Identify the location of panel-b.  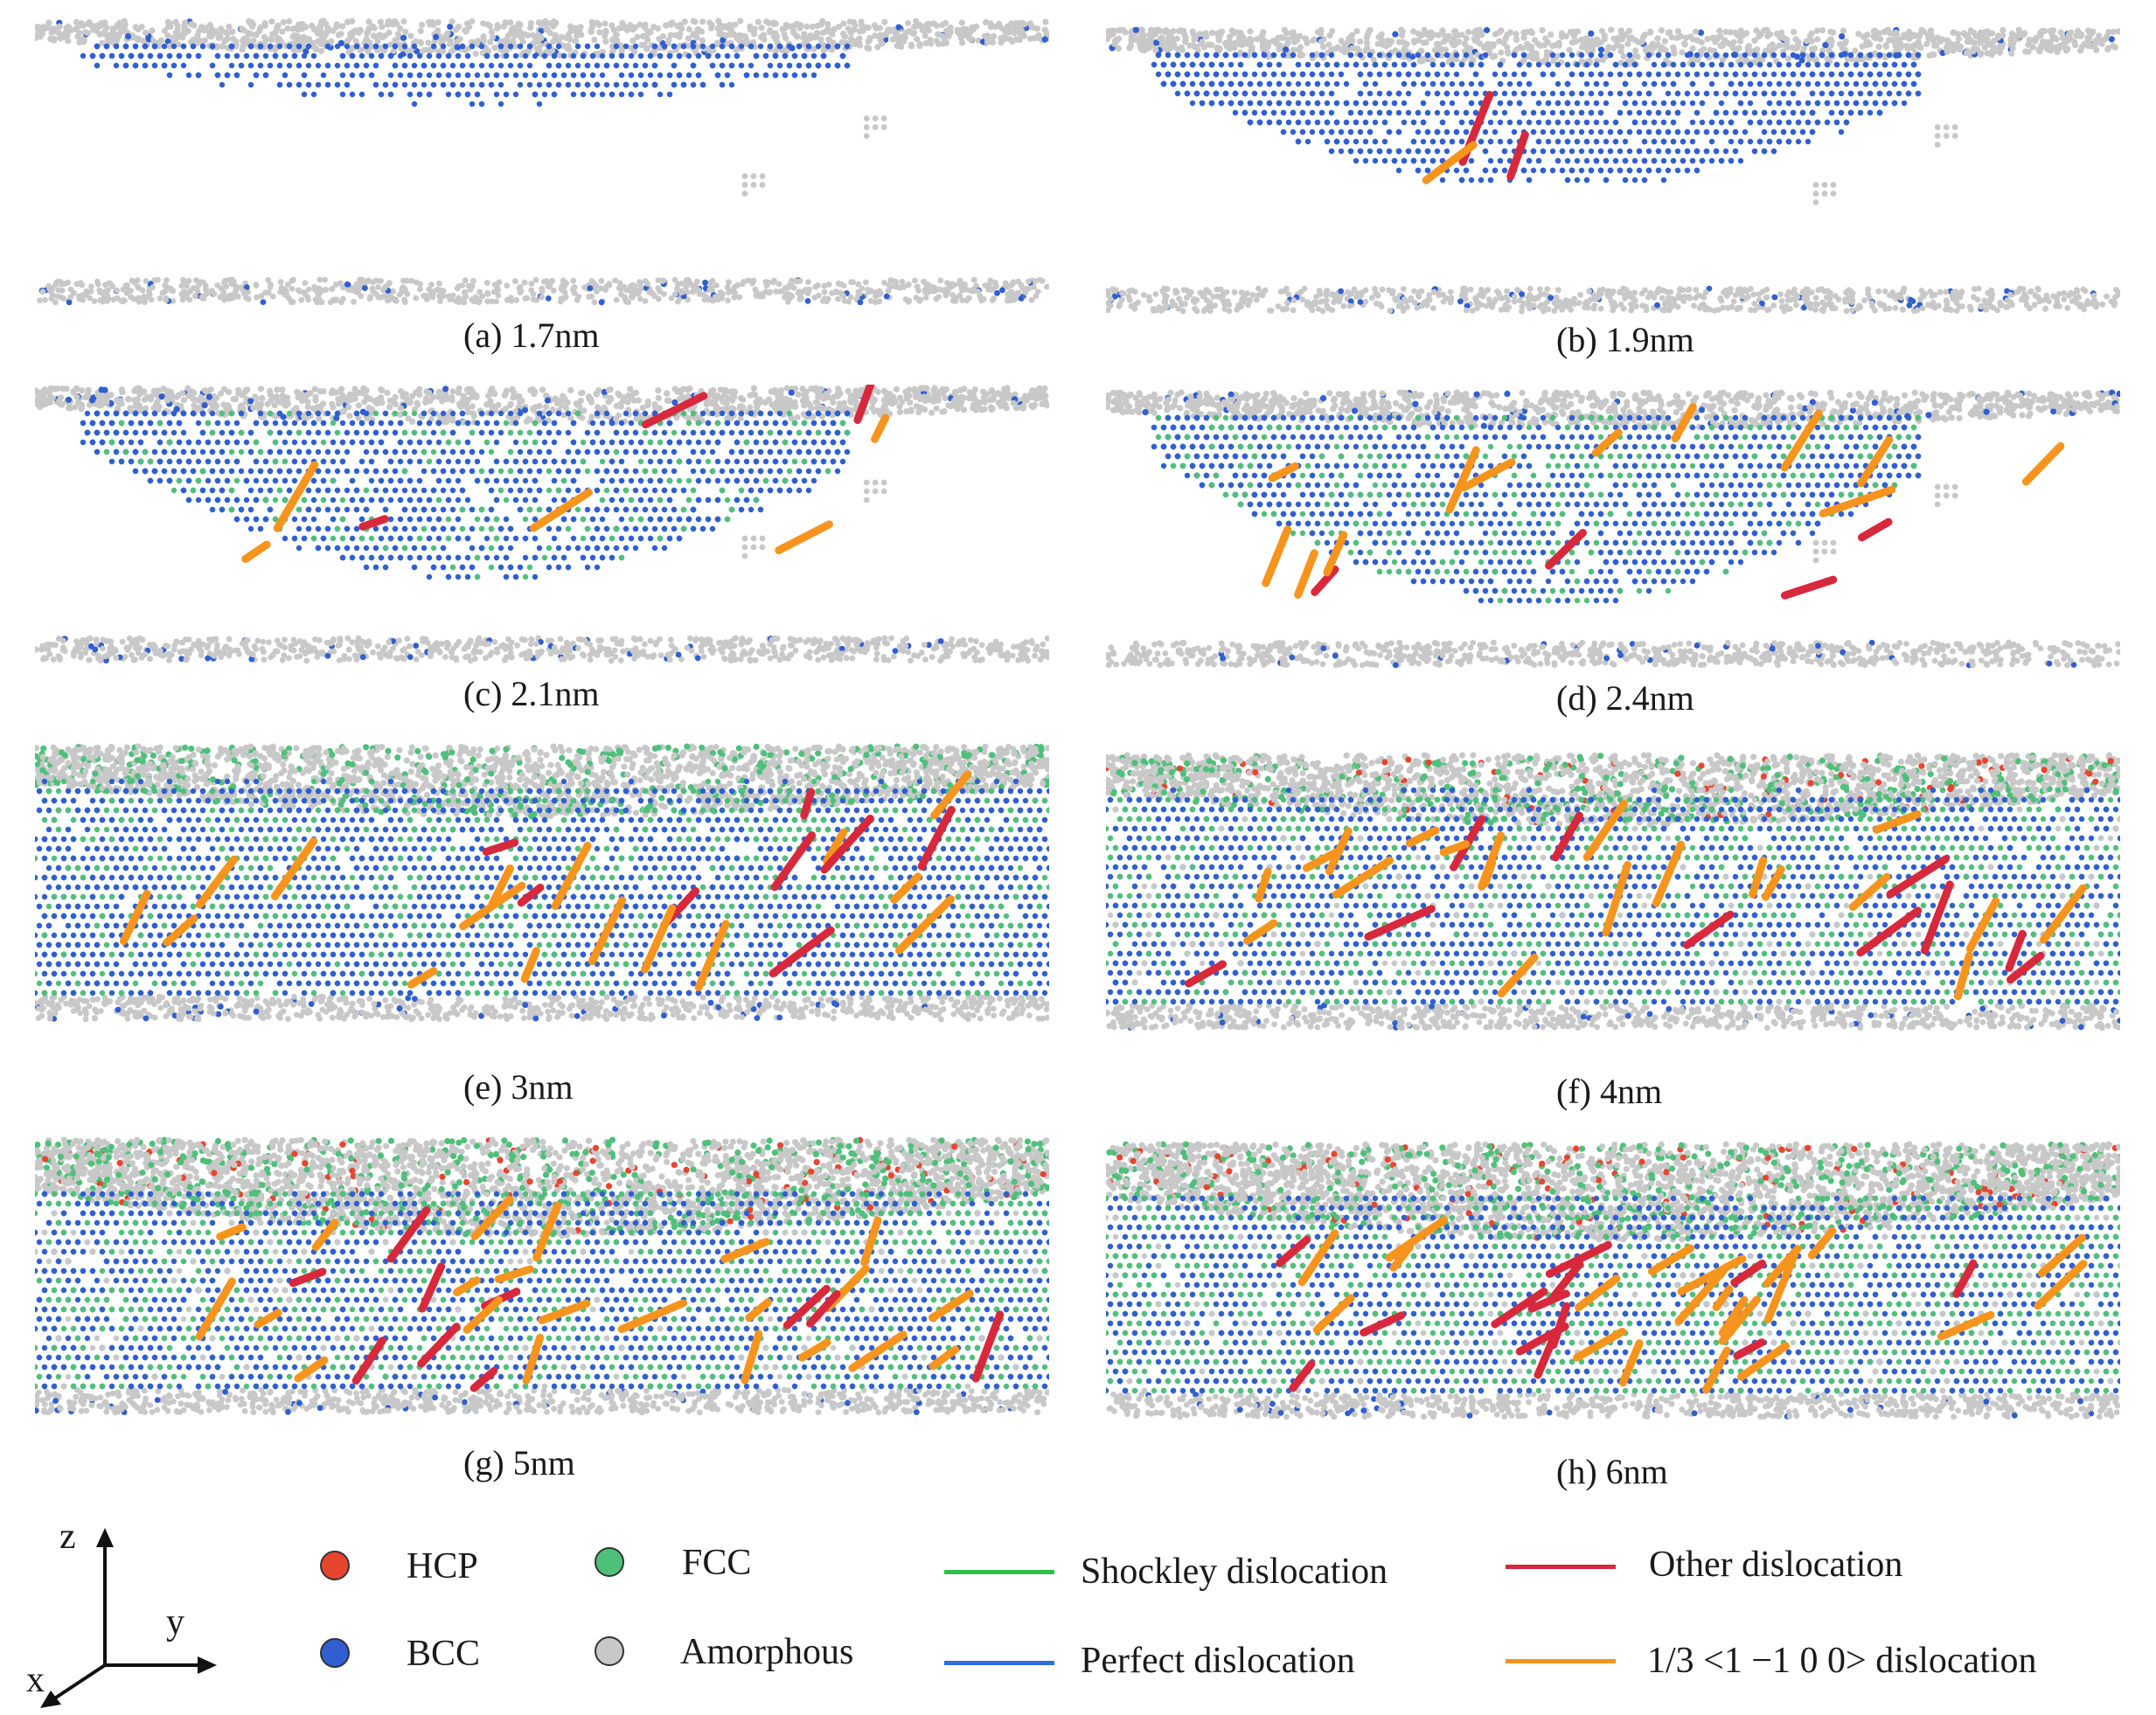
(1613, 171).